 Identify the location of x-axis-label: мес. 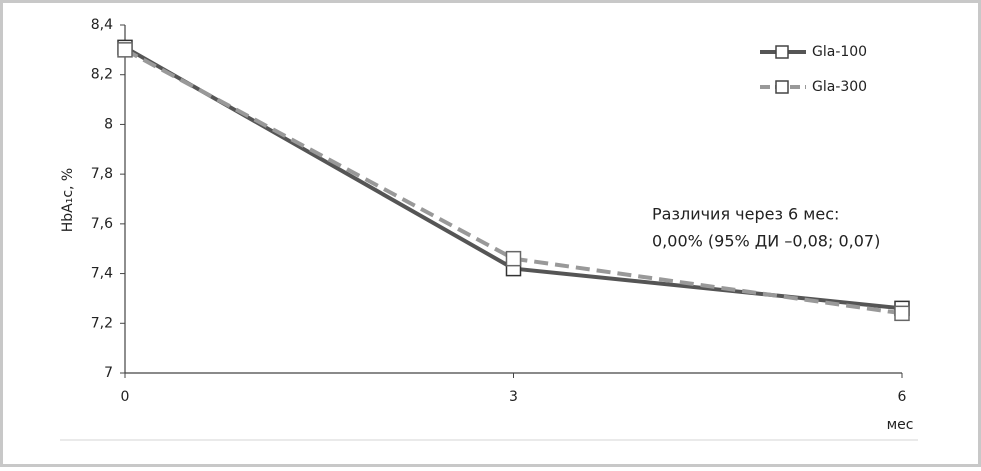
(900, 425).